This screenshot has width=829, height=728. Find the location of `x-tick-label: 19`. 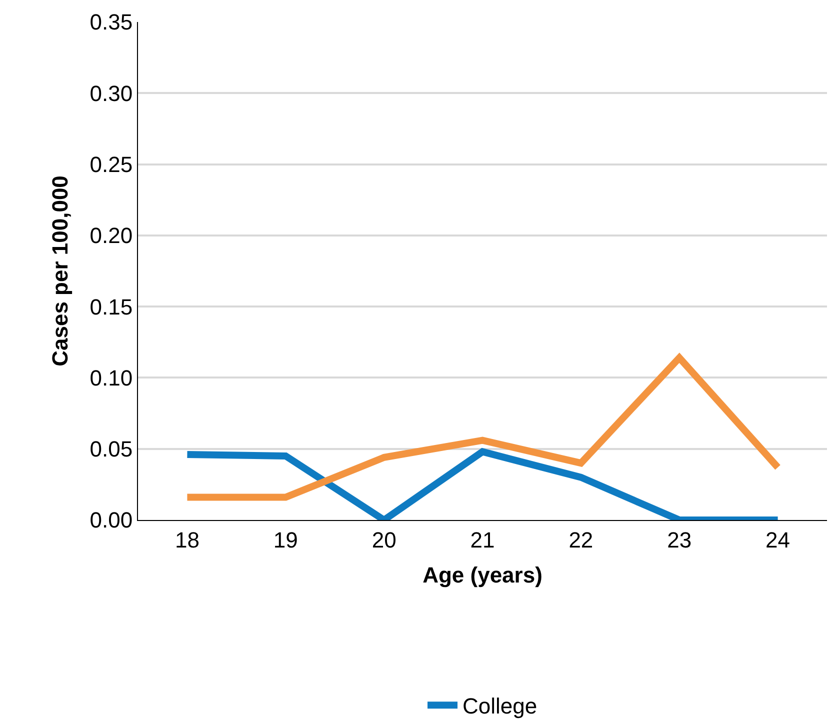

x-tick-label: 19 is located at coordinates (285, 539).